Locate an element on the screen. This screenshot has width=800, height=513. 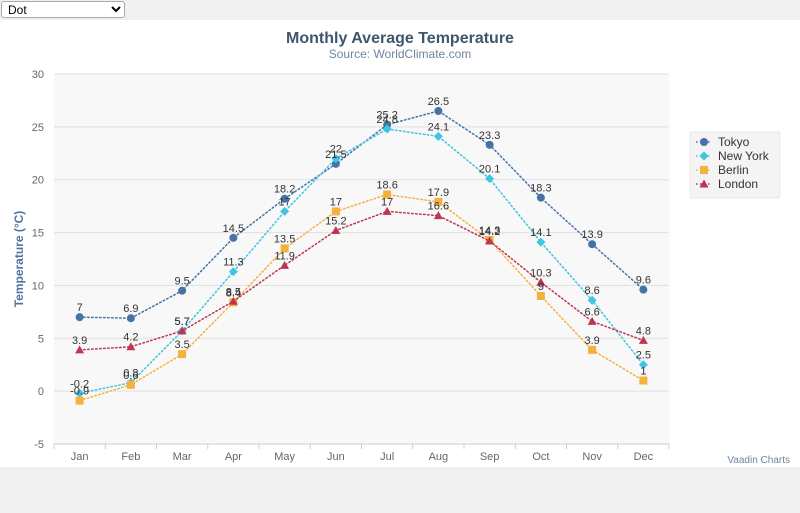
data-label-berlin: 17.9 is located at coordinates (438, 193).